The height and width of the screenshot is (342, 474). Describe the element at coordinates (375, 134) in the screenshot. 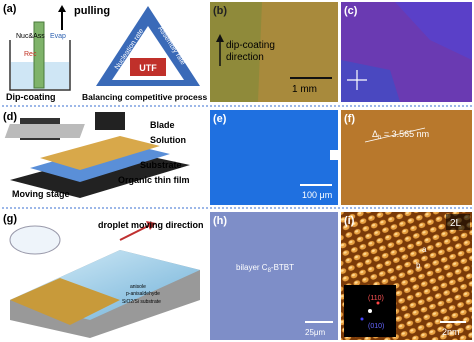

I see `label: Δ` at that location.